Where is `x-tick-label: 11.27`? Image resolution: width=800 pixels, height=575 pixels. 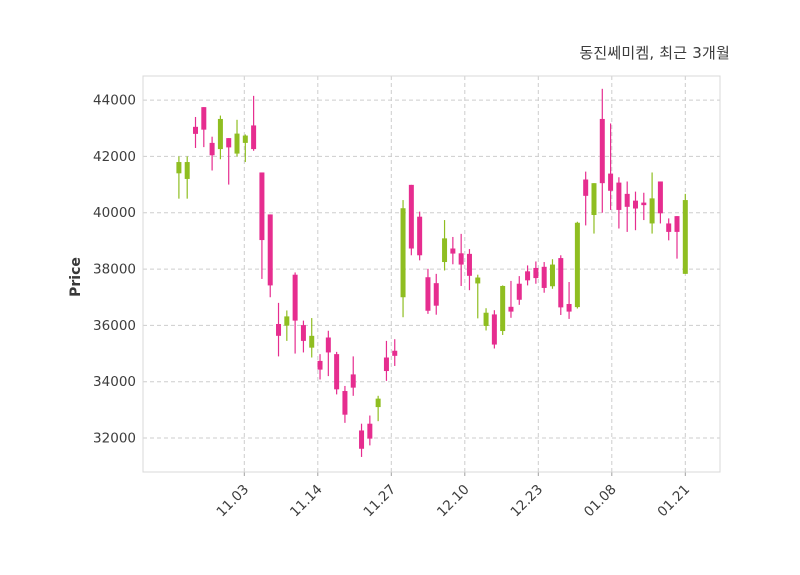
x-tick-label: 11.27 is located at coordinates (379, 501).